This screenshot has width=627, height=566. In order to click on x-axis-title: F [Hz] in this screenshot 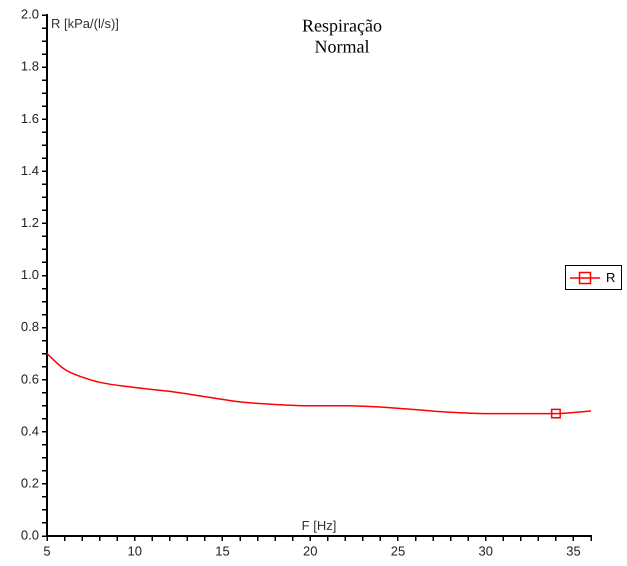, I will do `click(319, 526)`.